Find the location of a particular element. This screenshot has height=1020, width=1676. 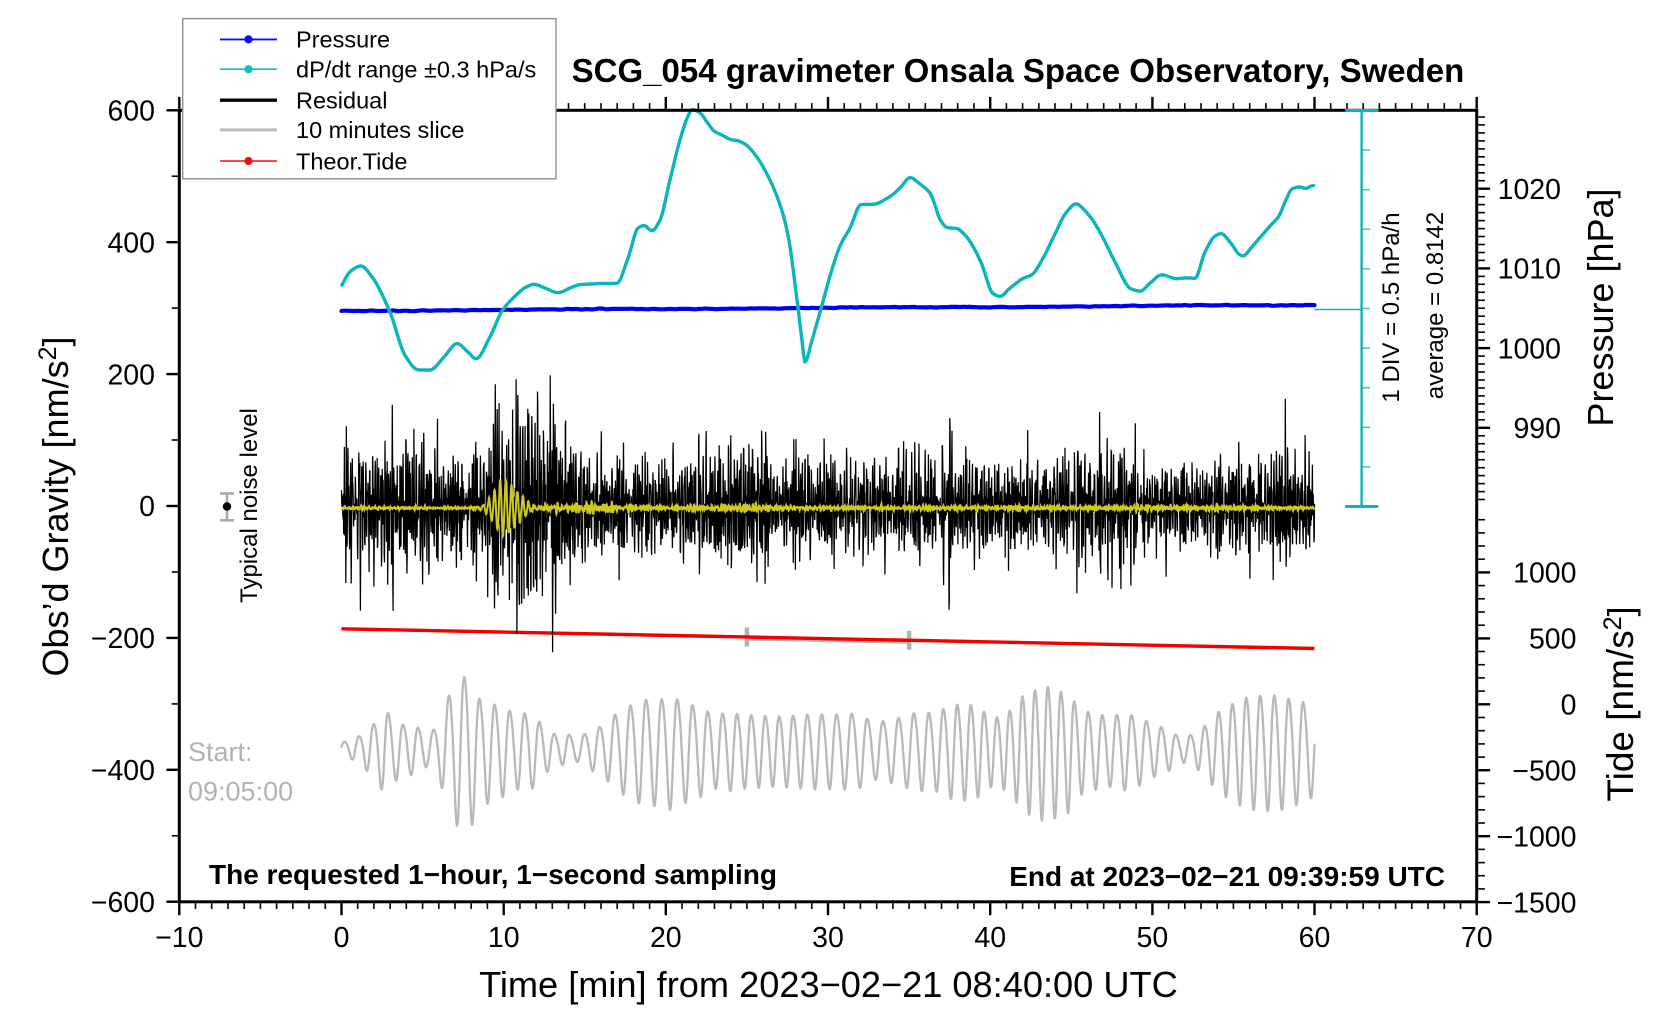

svg-text: −600 is located at coordinates (123, 903).